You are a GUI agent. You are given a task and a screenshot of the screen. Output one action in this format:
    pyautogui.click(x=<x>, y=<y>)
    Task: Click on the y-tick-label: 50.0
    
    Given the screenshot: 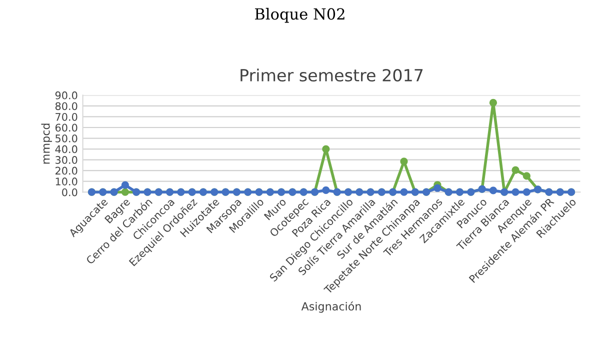 What is the action you would take?
    pyautogui.click(x=67, y=138)
    